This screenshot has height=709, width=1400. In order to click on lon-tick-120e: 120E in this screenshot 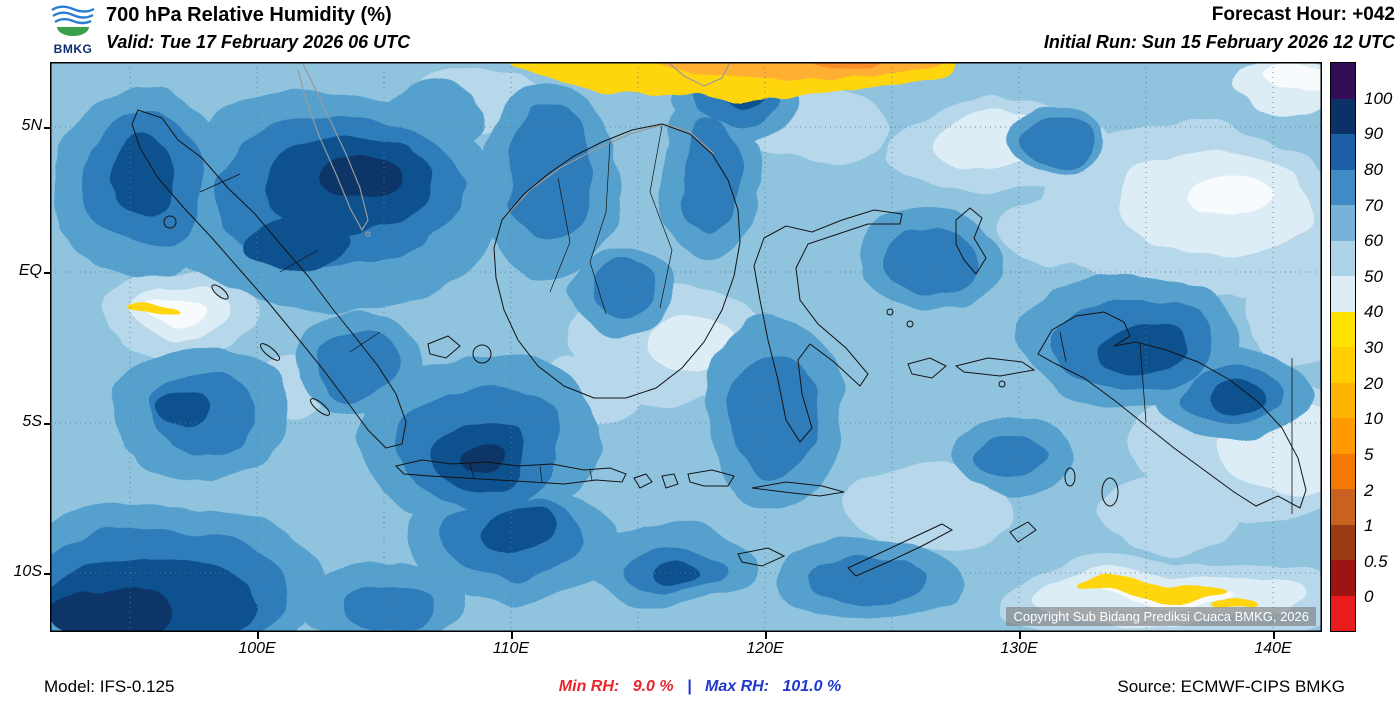, I will do `click(765, 648)`.